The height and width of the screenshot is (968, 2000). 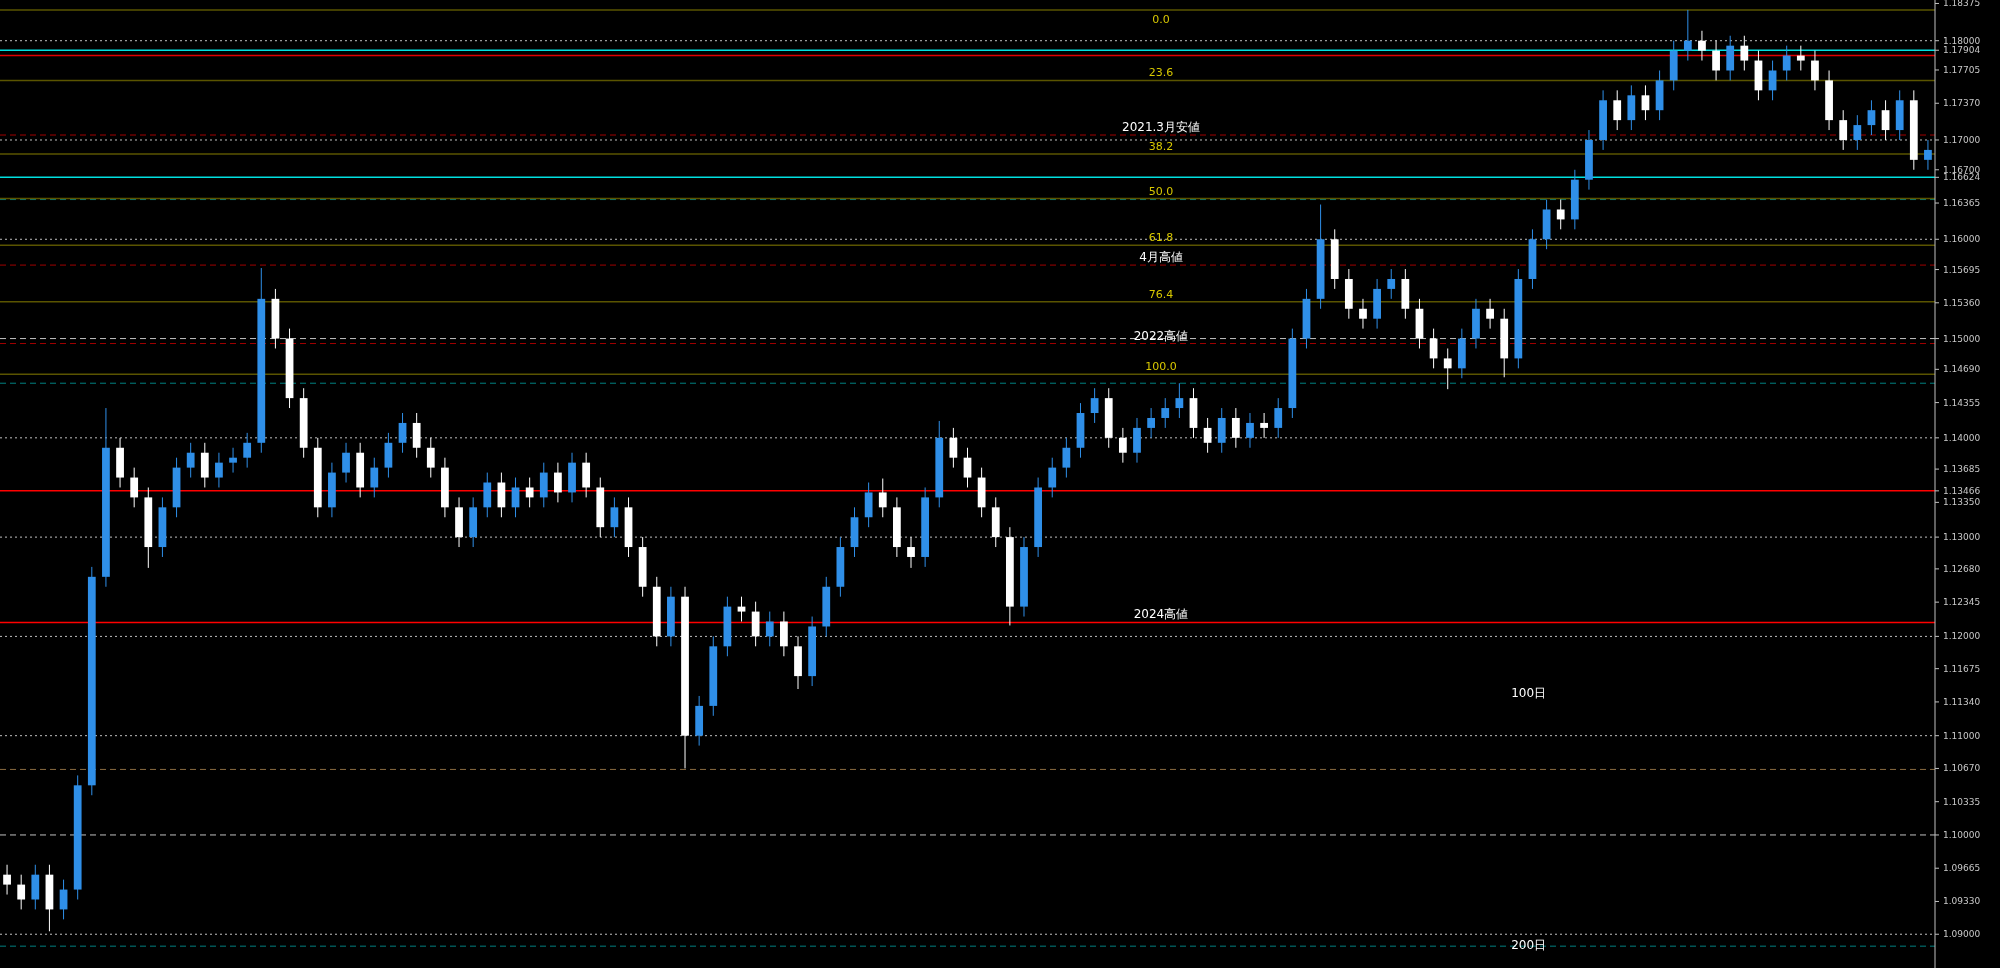 What do you see at coordinates (1962, 139) in the screenshot?
I see `y-tick-label: 1.17000` at bounding box center [1962, 139].